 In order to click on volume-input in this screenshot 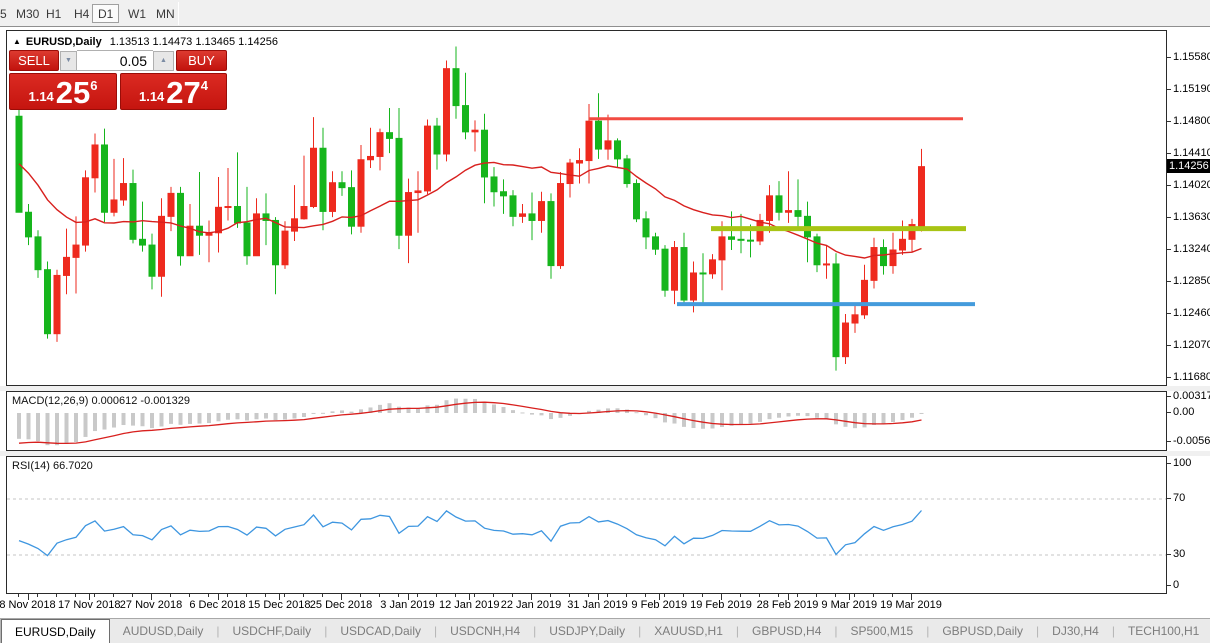, I will do `click(115, 60)`.